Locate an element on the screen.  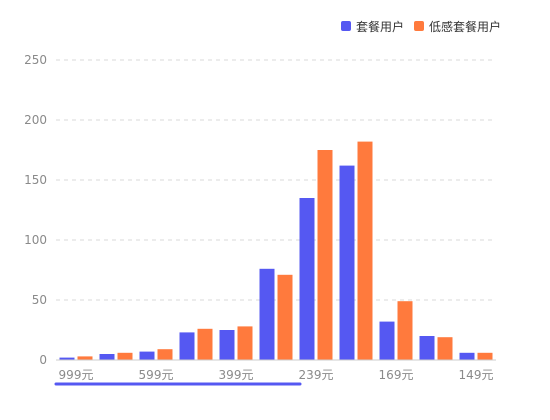
legend-label-series-2: 低感套餐用户 is located at coordinates (465, 26).